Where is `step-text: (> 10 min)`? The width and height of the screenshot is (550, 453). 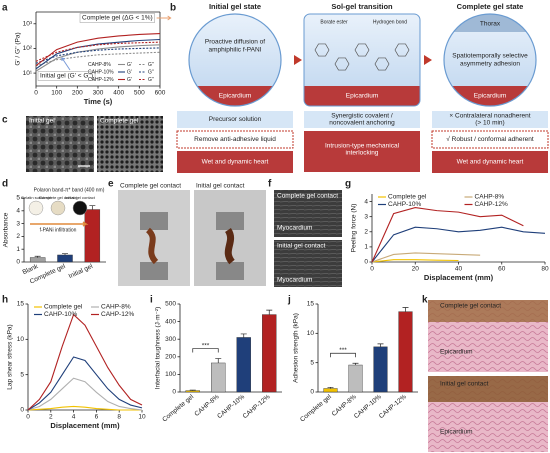
step-text: (> 10 min) is located at coordinates (489, 123).